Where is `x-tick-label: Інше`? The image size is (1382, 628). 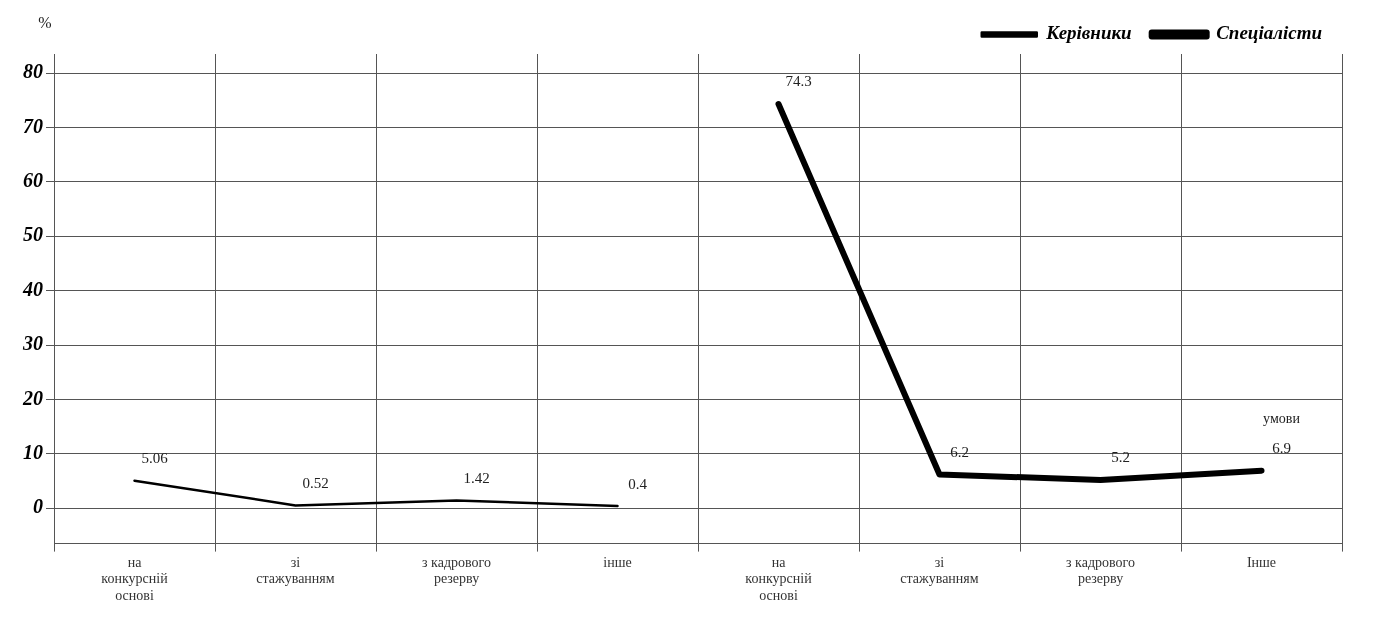 x-tick-label: Інше is located at coordinates (1261, 562).